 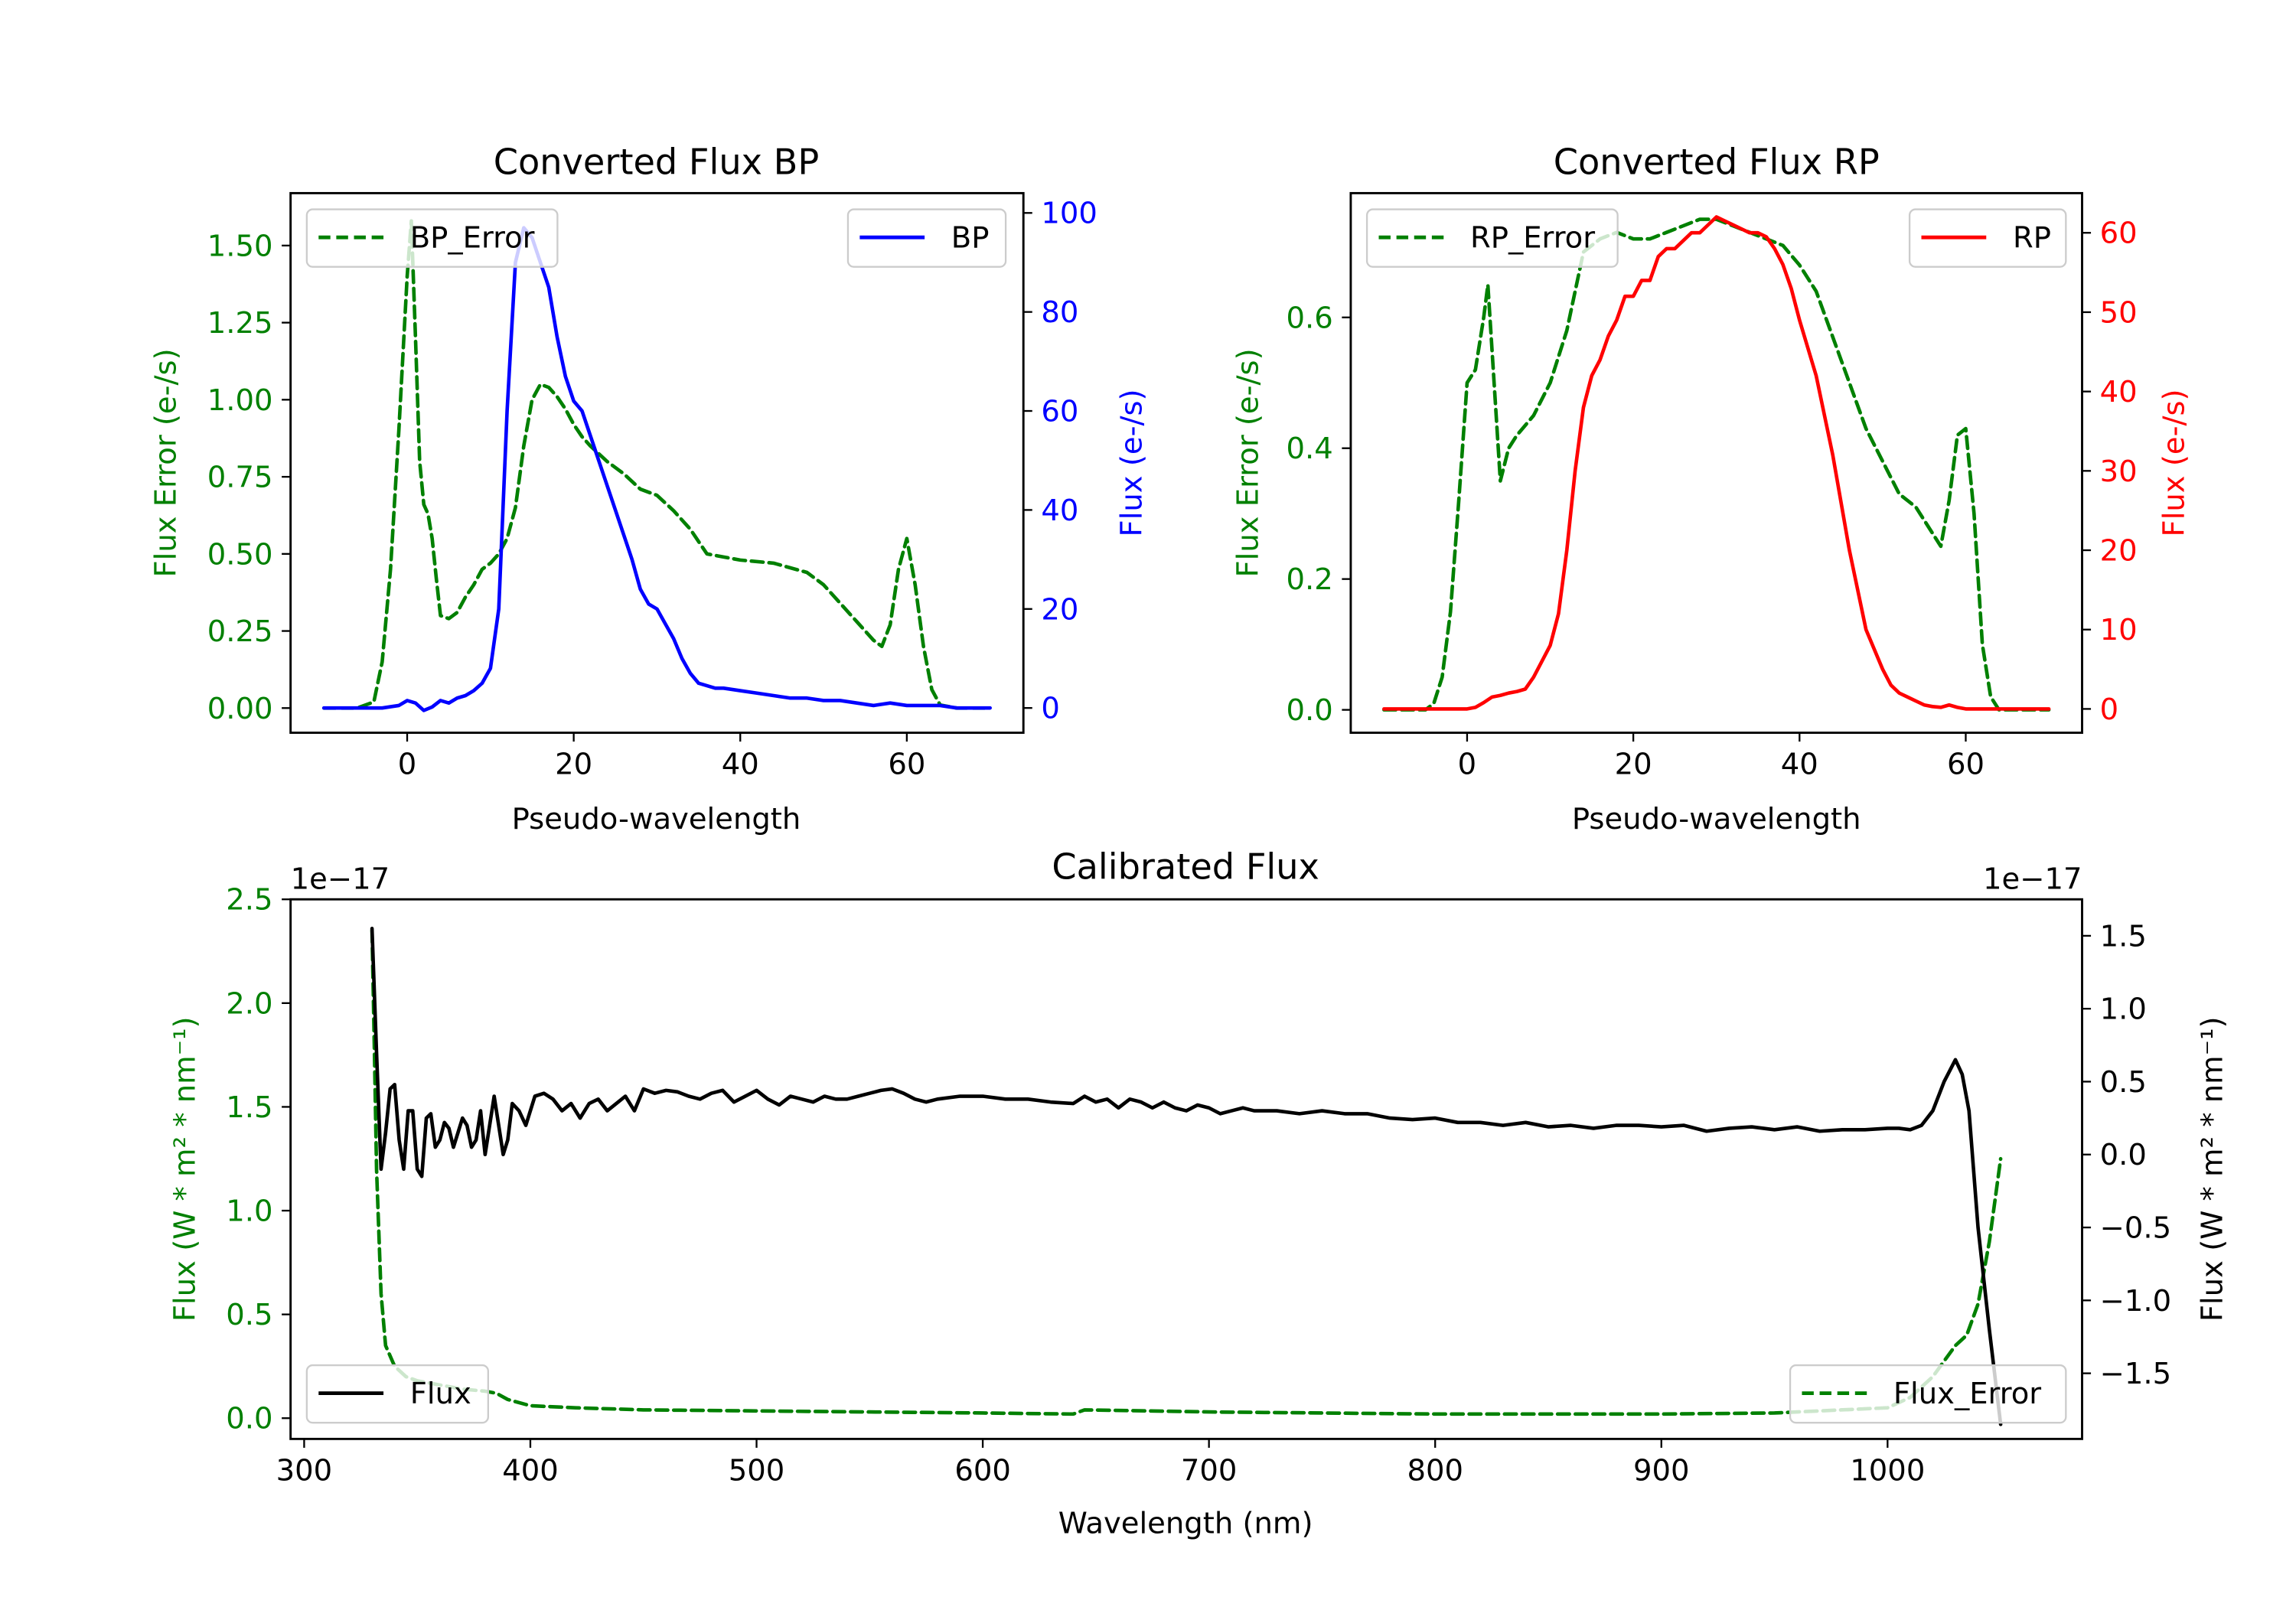 I want to click on rp-ylabel-left: Flux Error (e-/s), so click(x=1248, y=463).